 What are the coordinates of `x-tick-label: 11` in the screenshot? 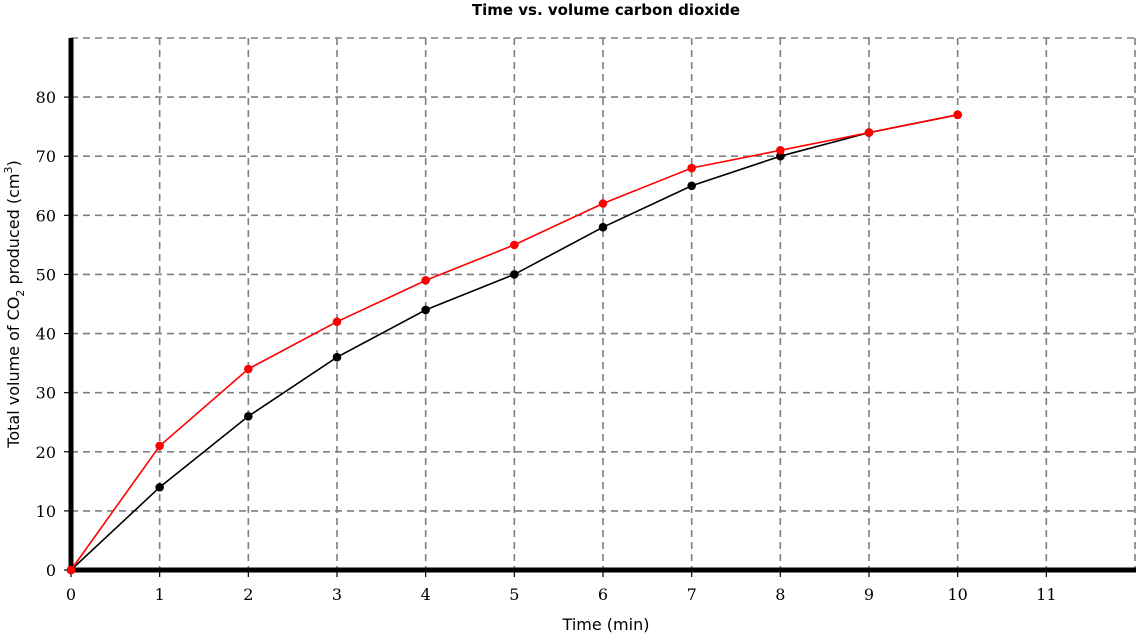 It's located at (1046, 594).